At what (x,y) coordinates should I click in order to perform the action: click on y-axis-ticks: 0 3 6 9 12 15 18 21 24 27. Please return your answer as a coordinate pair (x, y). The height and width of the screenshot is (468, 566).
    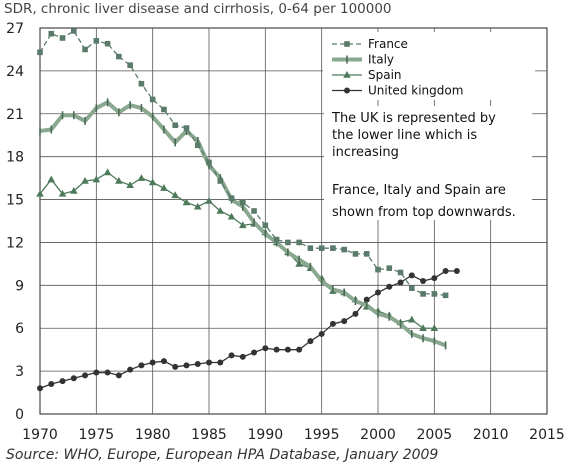
    Looking at the image, I should click on (15, 222).